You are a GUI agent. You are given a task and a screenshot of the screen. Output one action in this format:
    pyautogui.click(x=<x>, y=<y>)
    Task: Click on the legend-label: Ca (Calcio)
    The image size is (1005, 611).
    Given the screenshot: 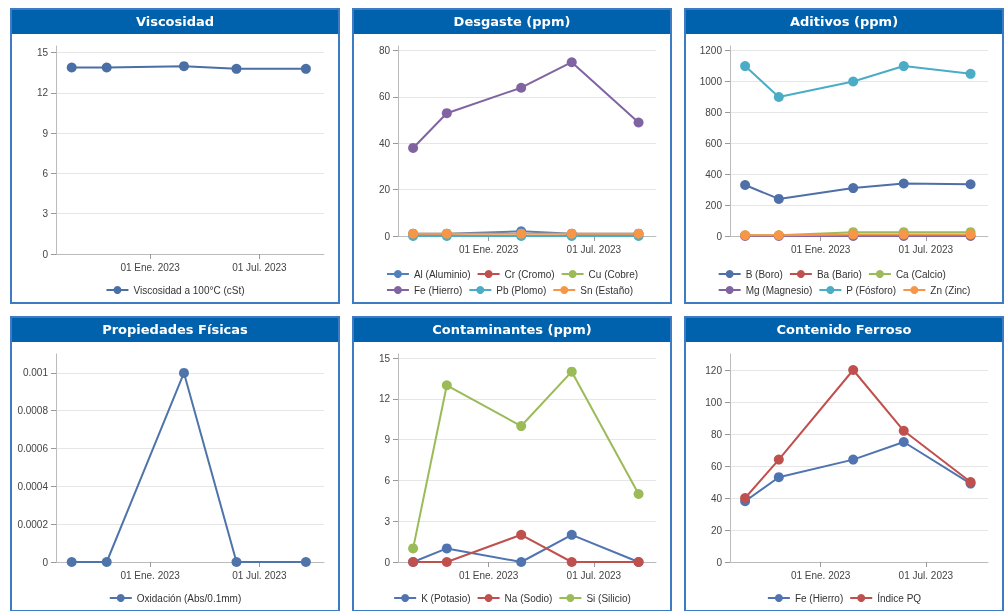 What is the action you would take?
    pyautogui.click(x=920, y=274)
    